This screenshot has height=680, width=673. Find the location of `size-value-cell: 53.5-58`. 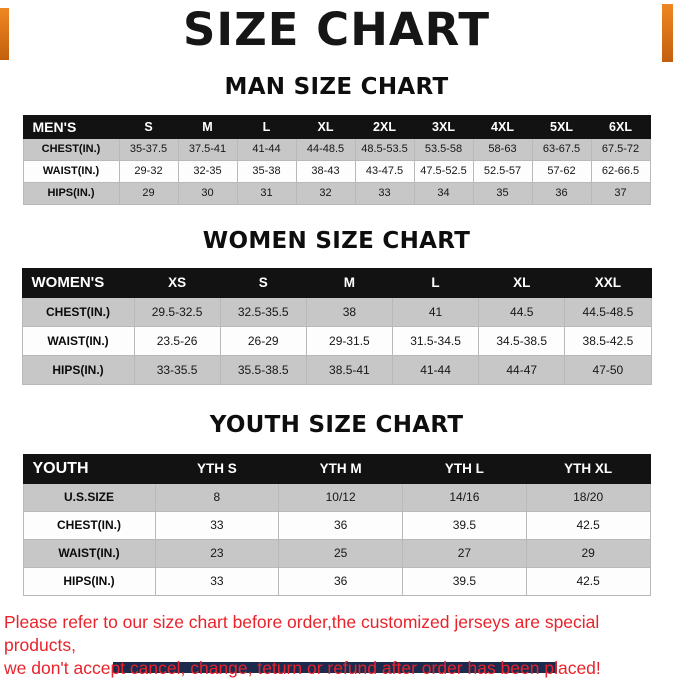

size-value-cell: 53.5-58 is located at coordinates (443, 149).